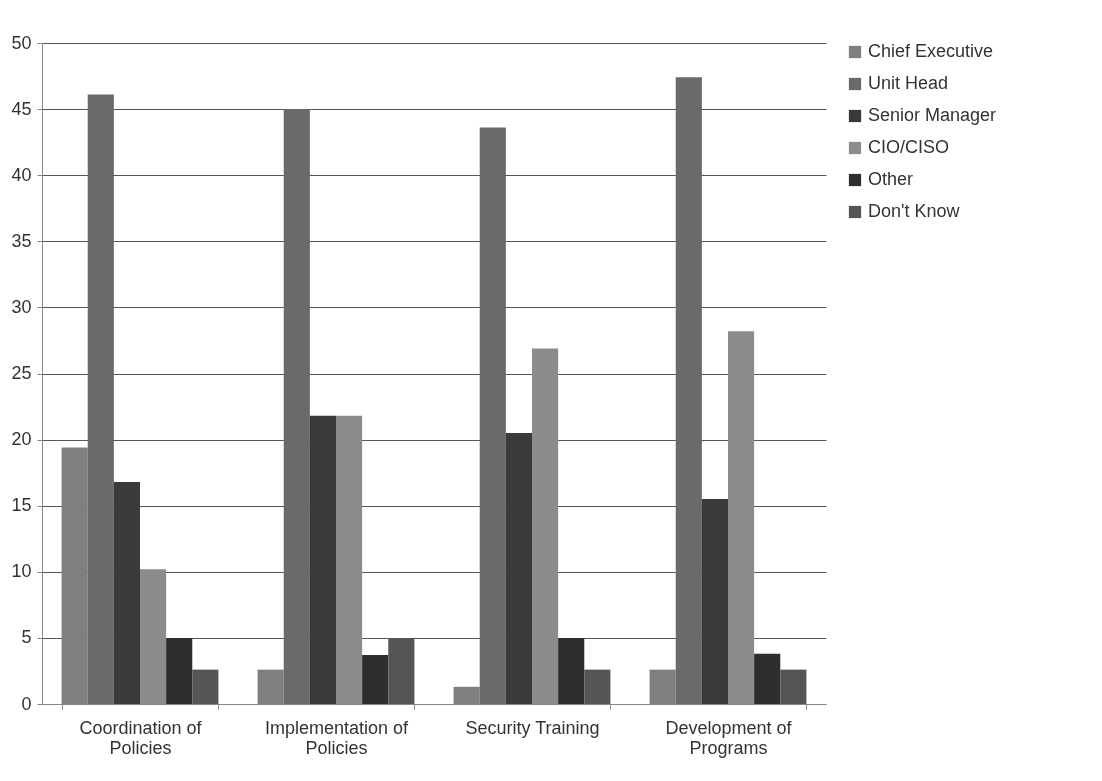 The image size is (1102, 781). Describe the element at coordinates (932, 115) in the screenshot. I see `legend-label: Senior Manager` at that location.